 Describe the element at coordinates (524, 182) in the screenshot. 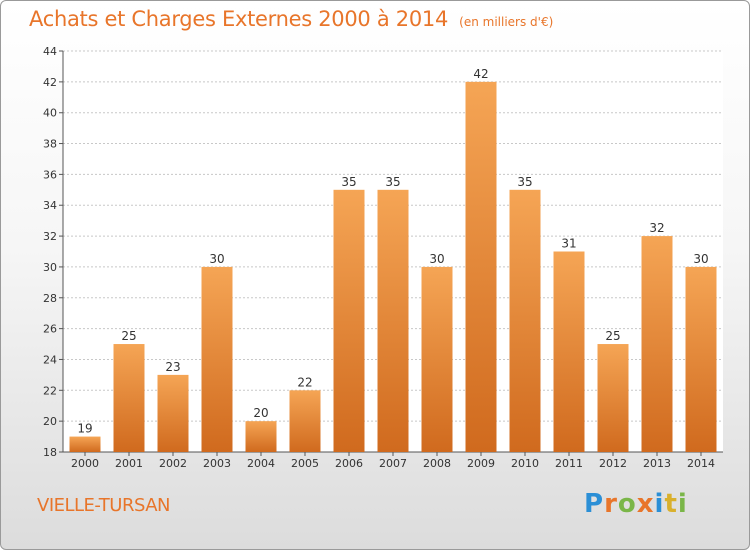

I see `data-label-2010: 35` at that location.